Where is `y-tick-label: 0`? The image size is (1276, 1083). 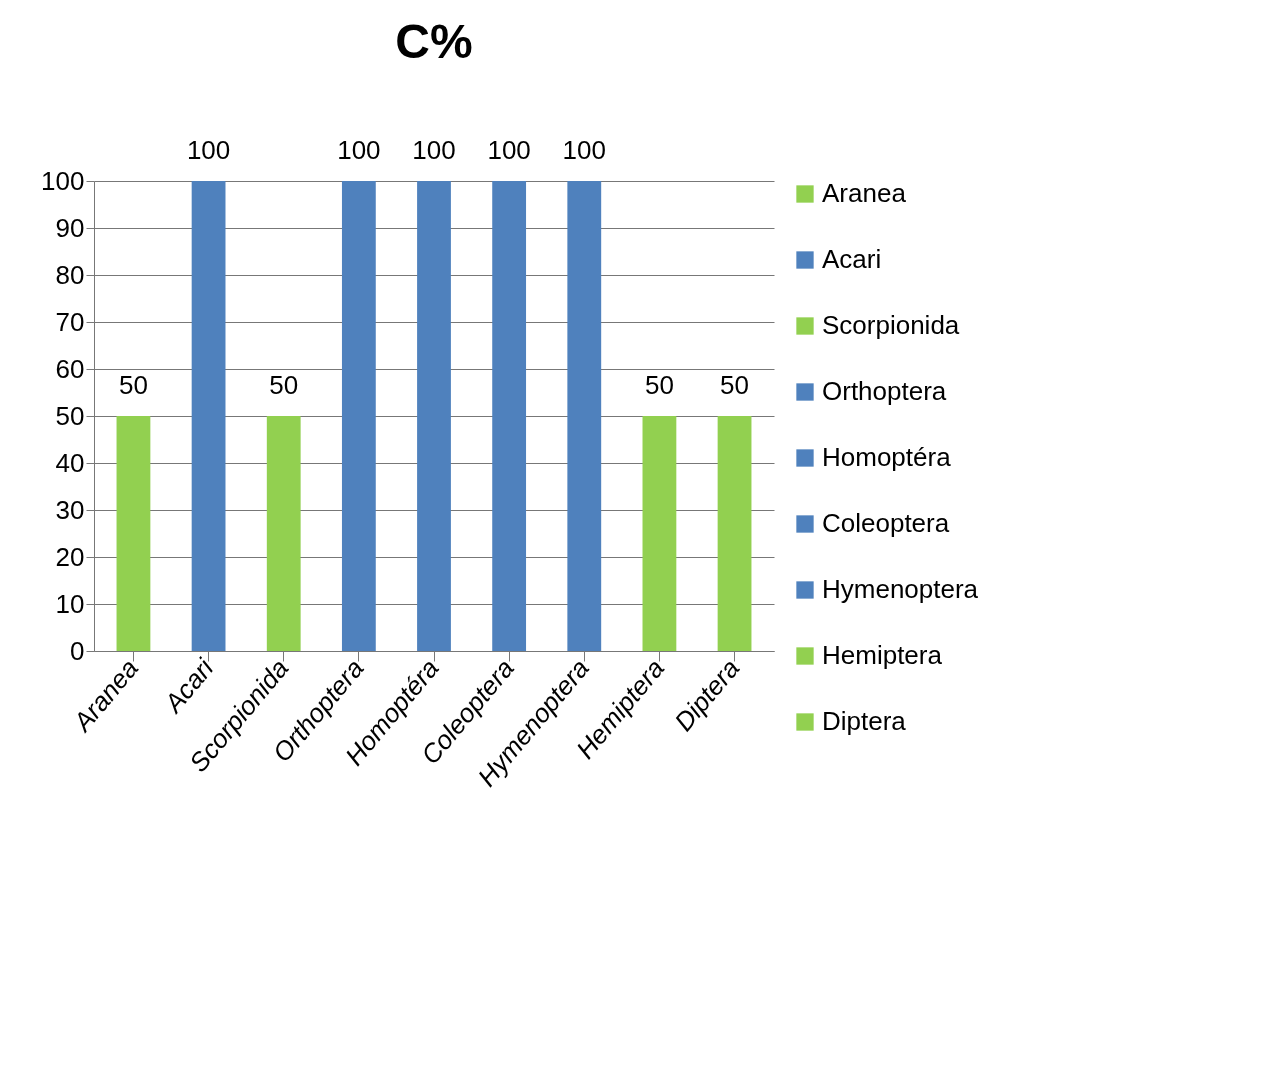
y-tick-label: 0 is located at coordinates (77, 650).